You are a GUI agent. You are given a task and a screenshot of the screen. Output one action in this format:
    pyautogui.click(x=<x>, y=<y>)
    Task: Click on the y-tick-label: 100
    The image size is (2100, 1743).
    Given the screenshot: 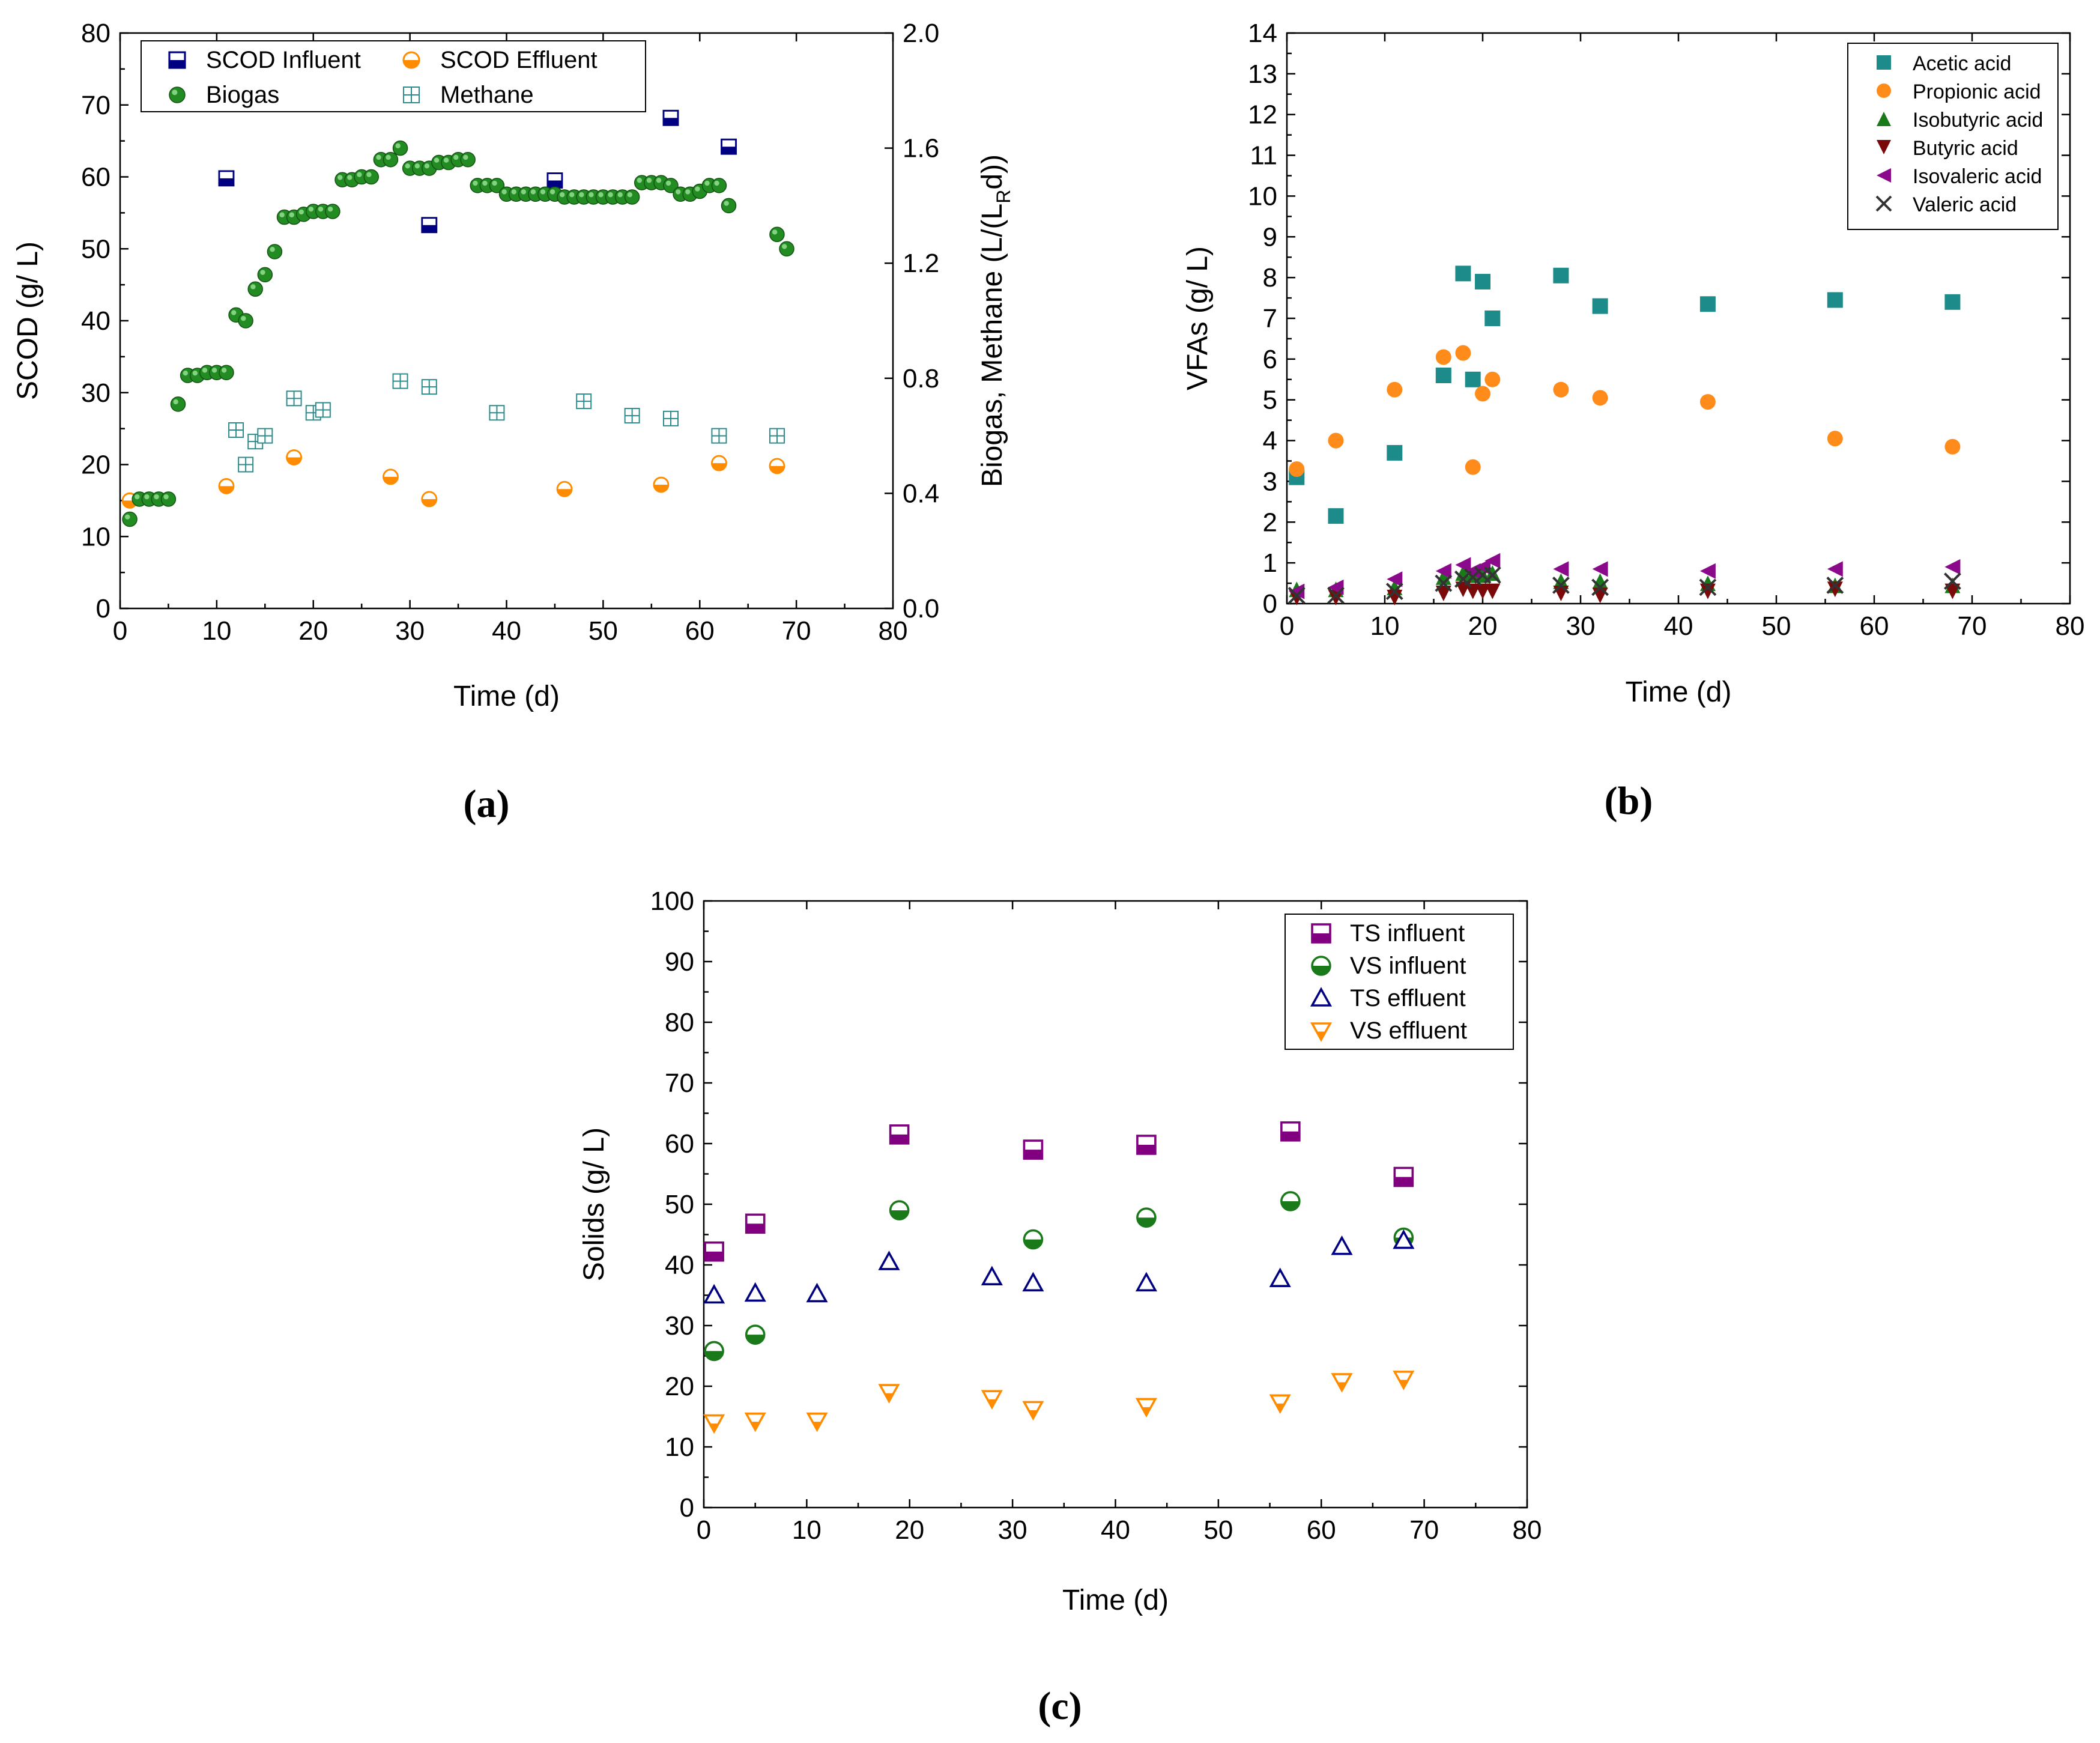 What is the action you would take?
    pyautogui.click(x=672, y=901)
    